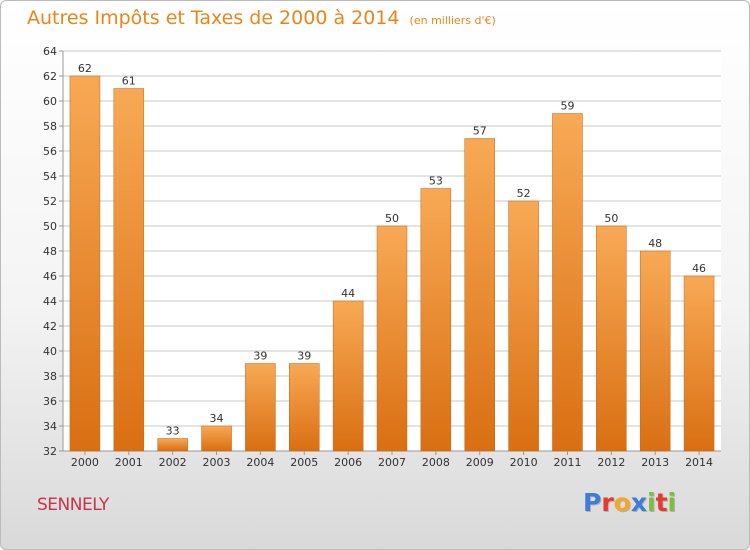  What do you see at coordinates (699, 462) in the screenshot?
I see `x-tick-label: 2014` at bounding box center [699, 462].